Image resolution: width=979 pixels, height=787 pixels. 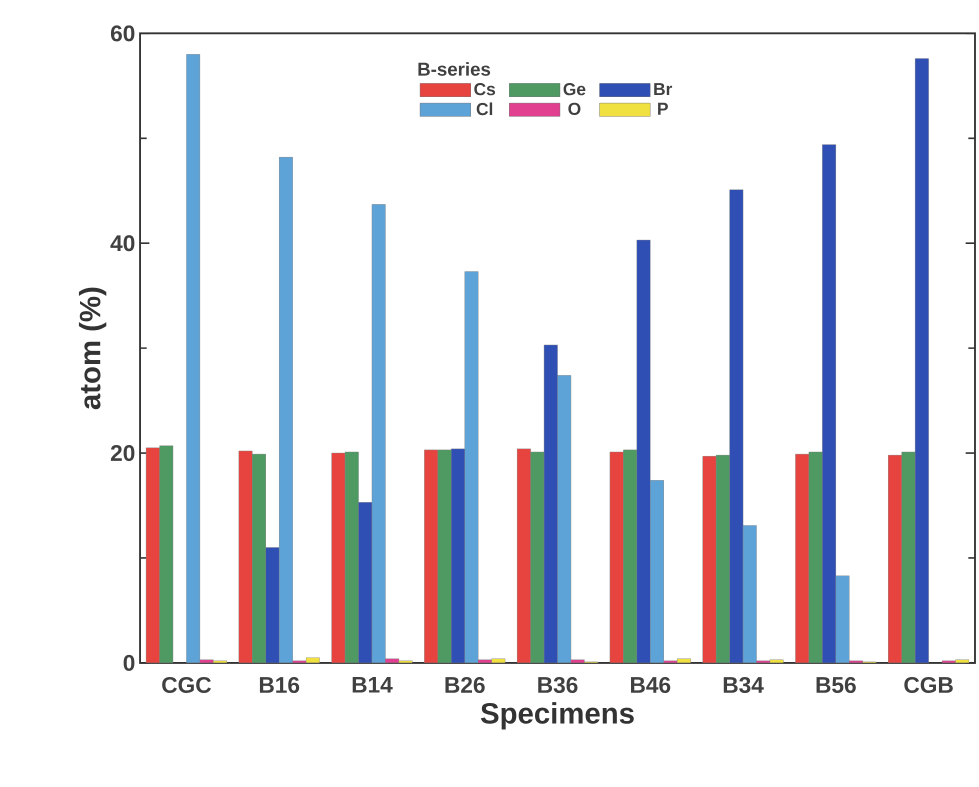 What do you see at coordinates (650, 685) in the screenshot?
I see `x-tick-label: B46` at bounding box center [650, 685].